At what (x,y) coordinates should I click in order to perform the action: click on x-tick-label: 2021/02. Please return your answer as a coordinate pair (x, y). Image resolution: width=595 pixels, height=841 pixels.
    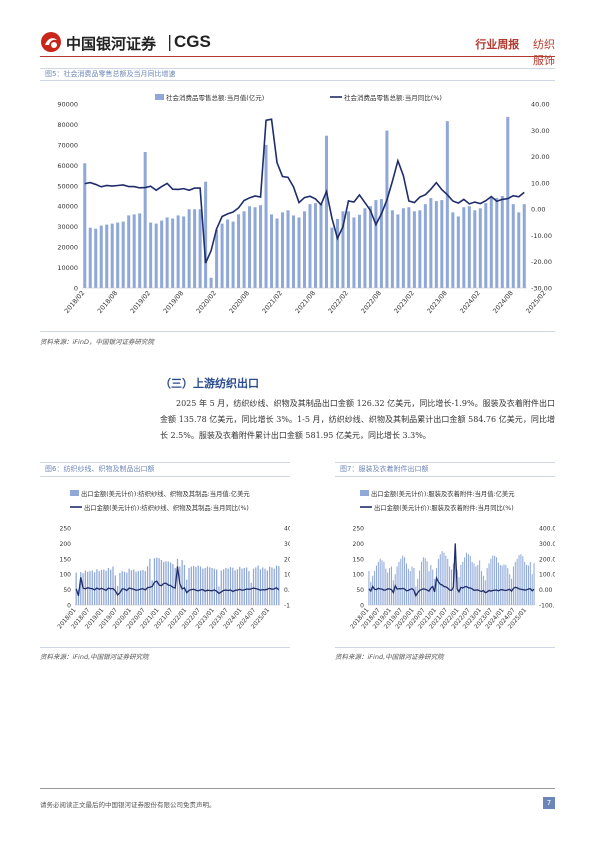
    Looking at the image, I should click on (272, 302).